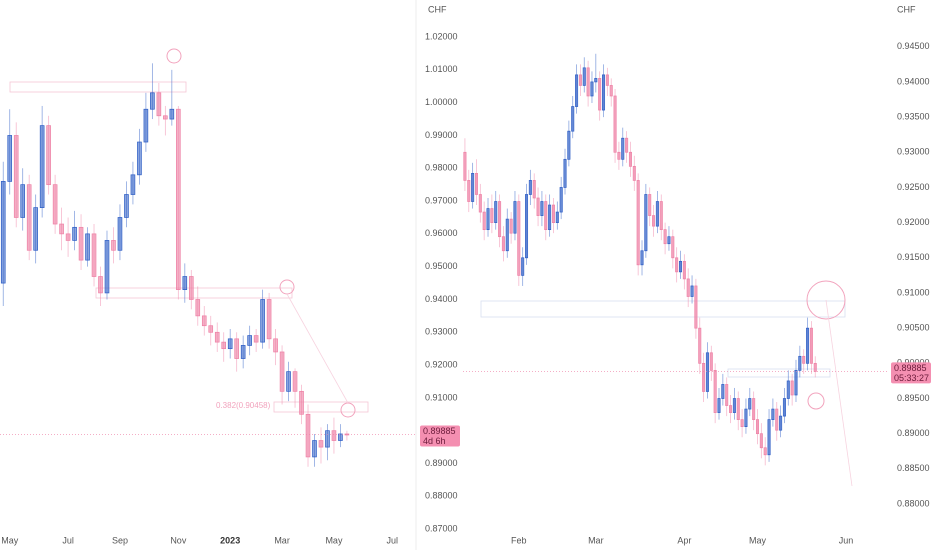 This screenshot has height=550, width=932. Describe the element at coordinates (334, 540) in the screenshot. I see `x-tick-label: May` at that location.